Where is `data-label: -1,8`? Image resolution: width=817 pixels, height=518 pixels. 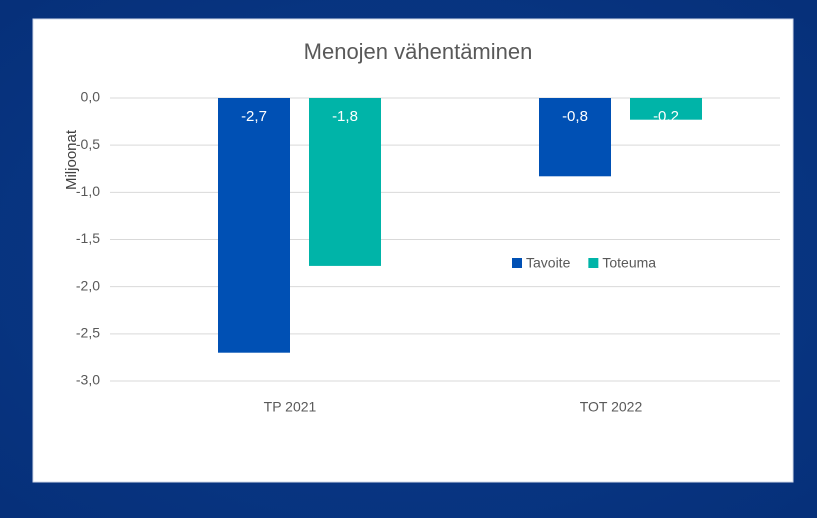
data-label: -1,8 is located at coordinates (345, 116).